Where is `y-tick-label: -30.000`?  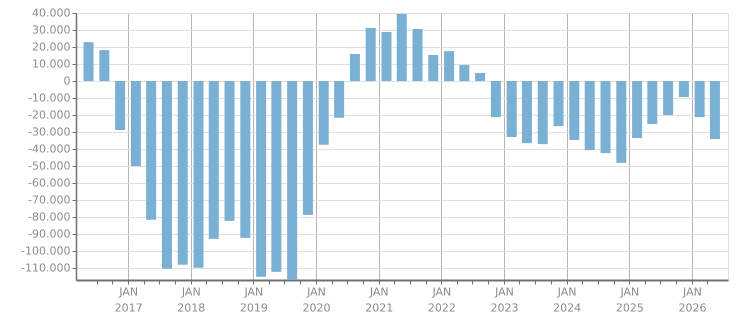
y-tick-label: -30.000 is located at coordinates (49, 132).